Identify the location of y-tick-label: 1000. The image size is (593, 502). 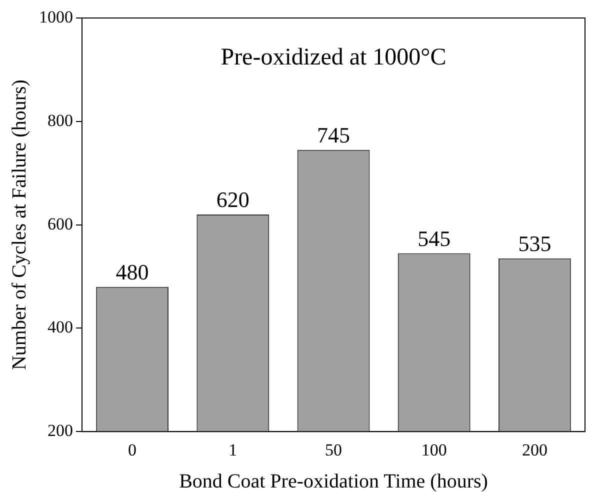
(56, 16).